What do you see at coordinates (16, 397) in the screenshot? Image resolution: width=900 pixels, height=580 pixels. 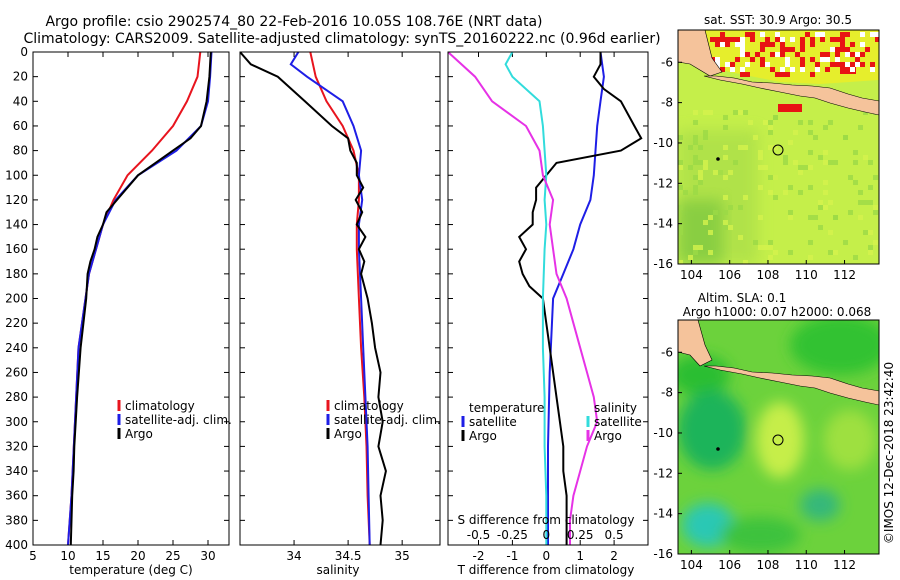 I see `y-tick-label: 280` at bounding box center [16, 397].